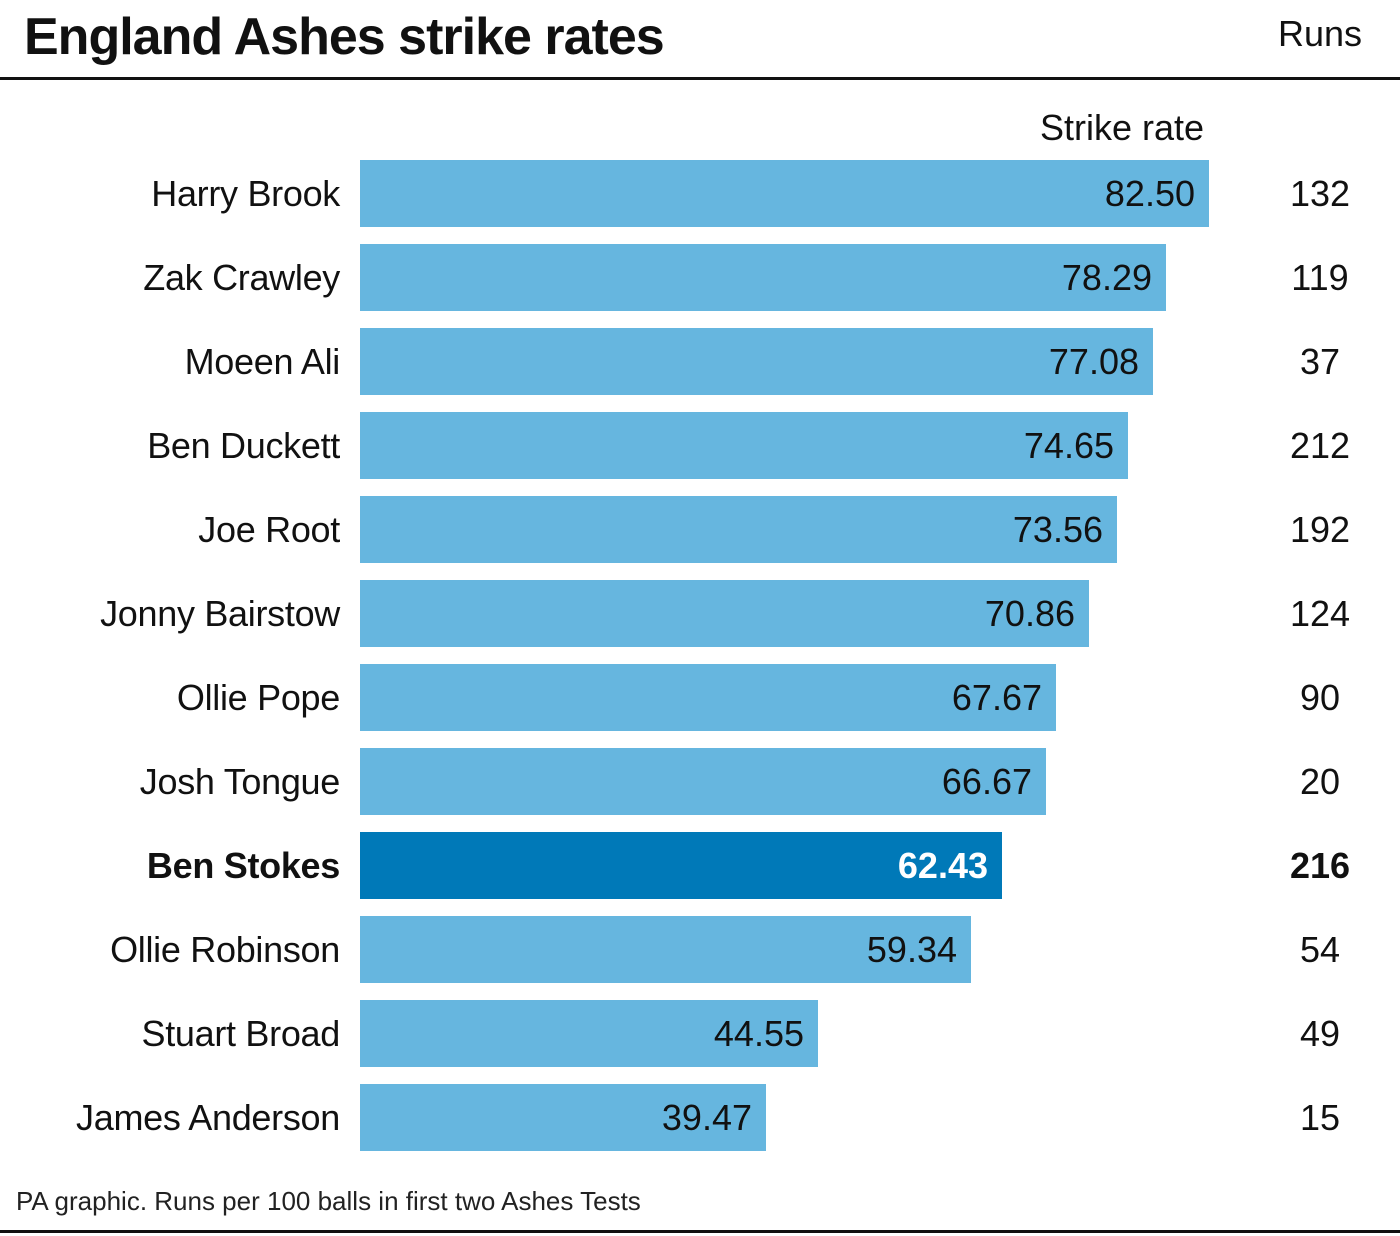  Describe the element at coordinates (1121, 127) in the screenshot. I see `strike-rate-column-header: Strike rate` at that location.